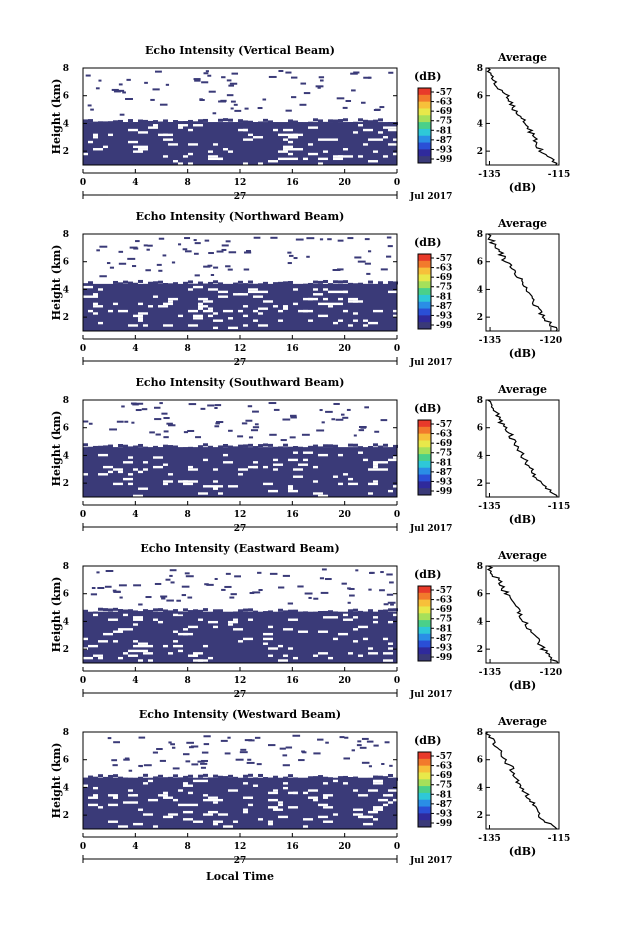 The image size is (617, 929). Describe the element at coordinates (444, 629) in the screenshot. I see `colorbar-tick-label: -81` at that location.